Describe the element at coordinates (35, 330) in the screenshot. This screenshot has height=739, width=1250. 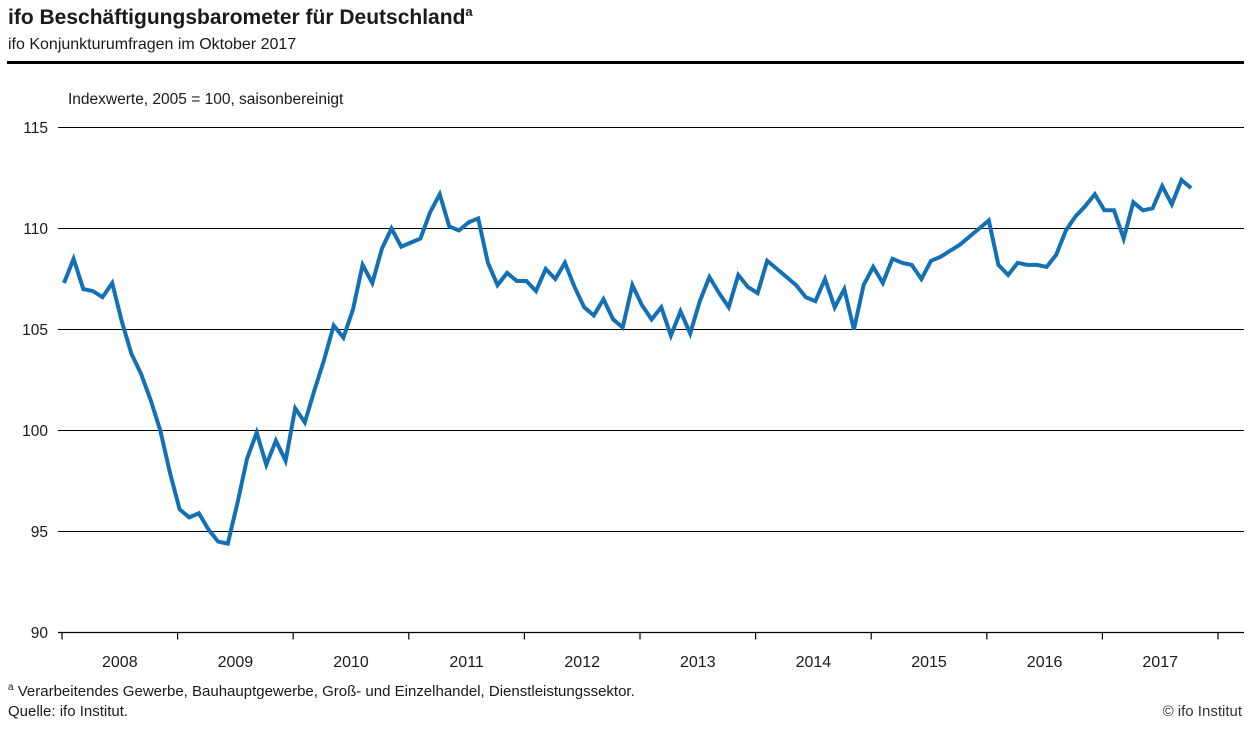
I see `y-tick-label-105: 105` at that location.